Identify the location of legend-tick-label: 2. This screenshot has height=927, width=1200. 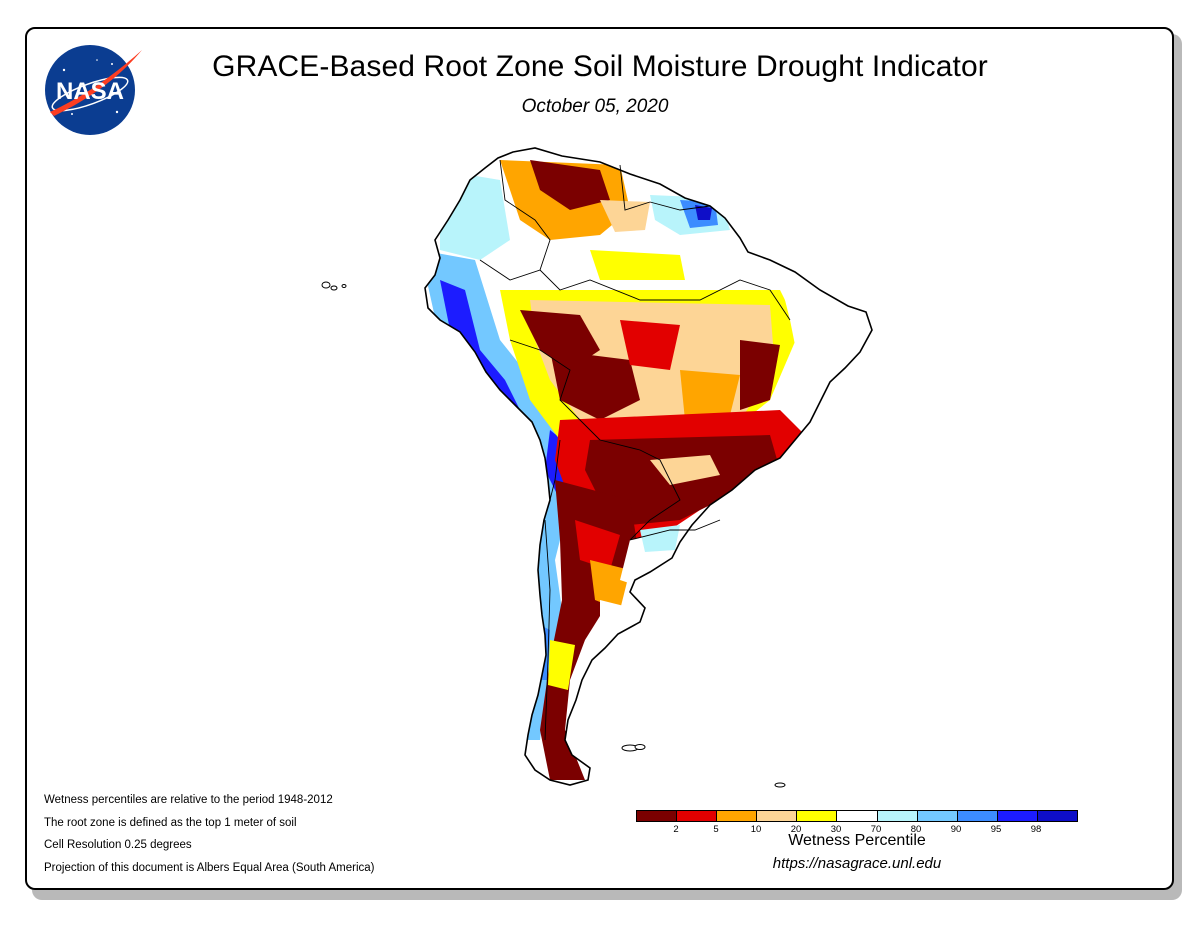
(676, 829).